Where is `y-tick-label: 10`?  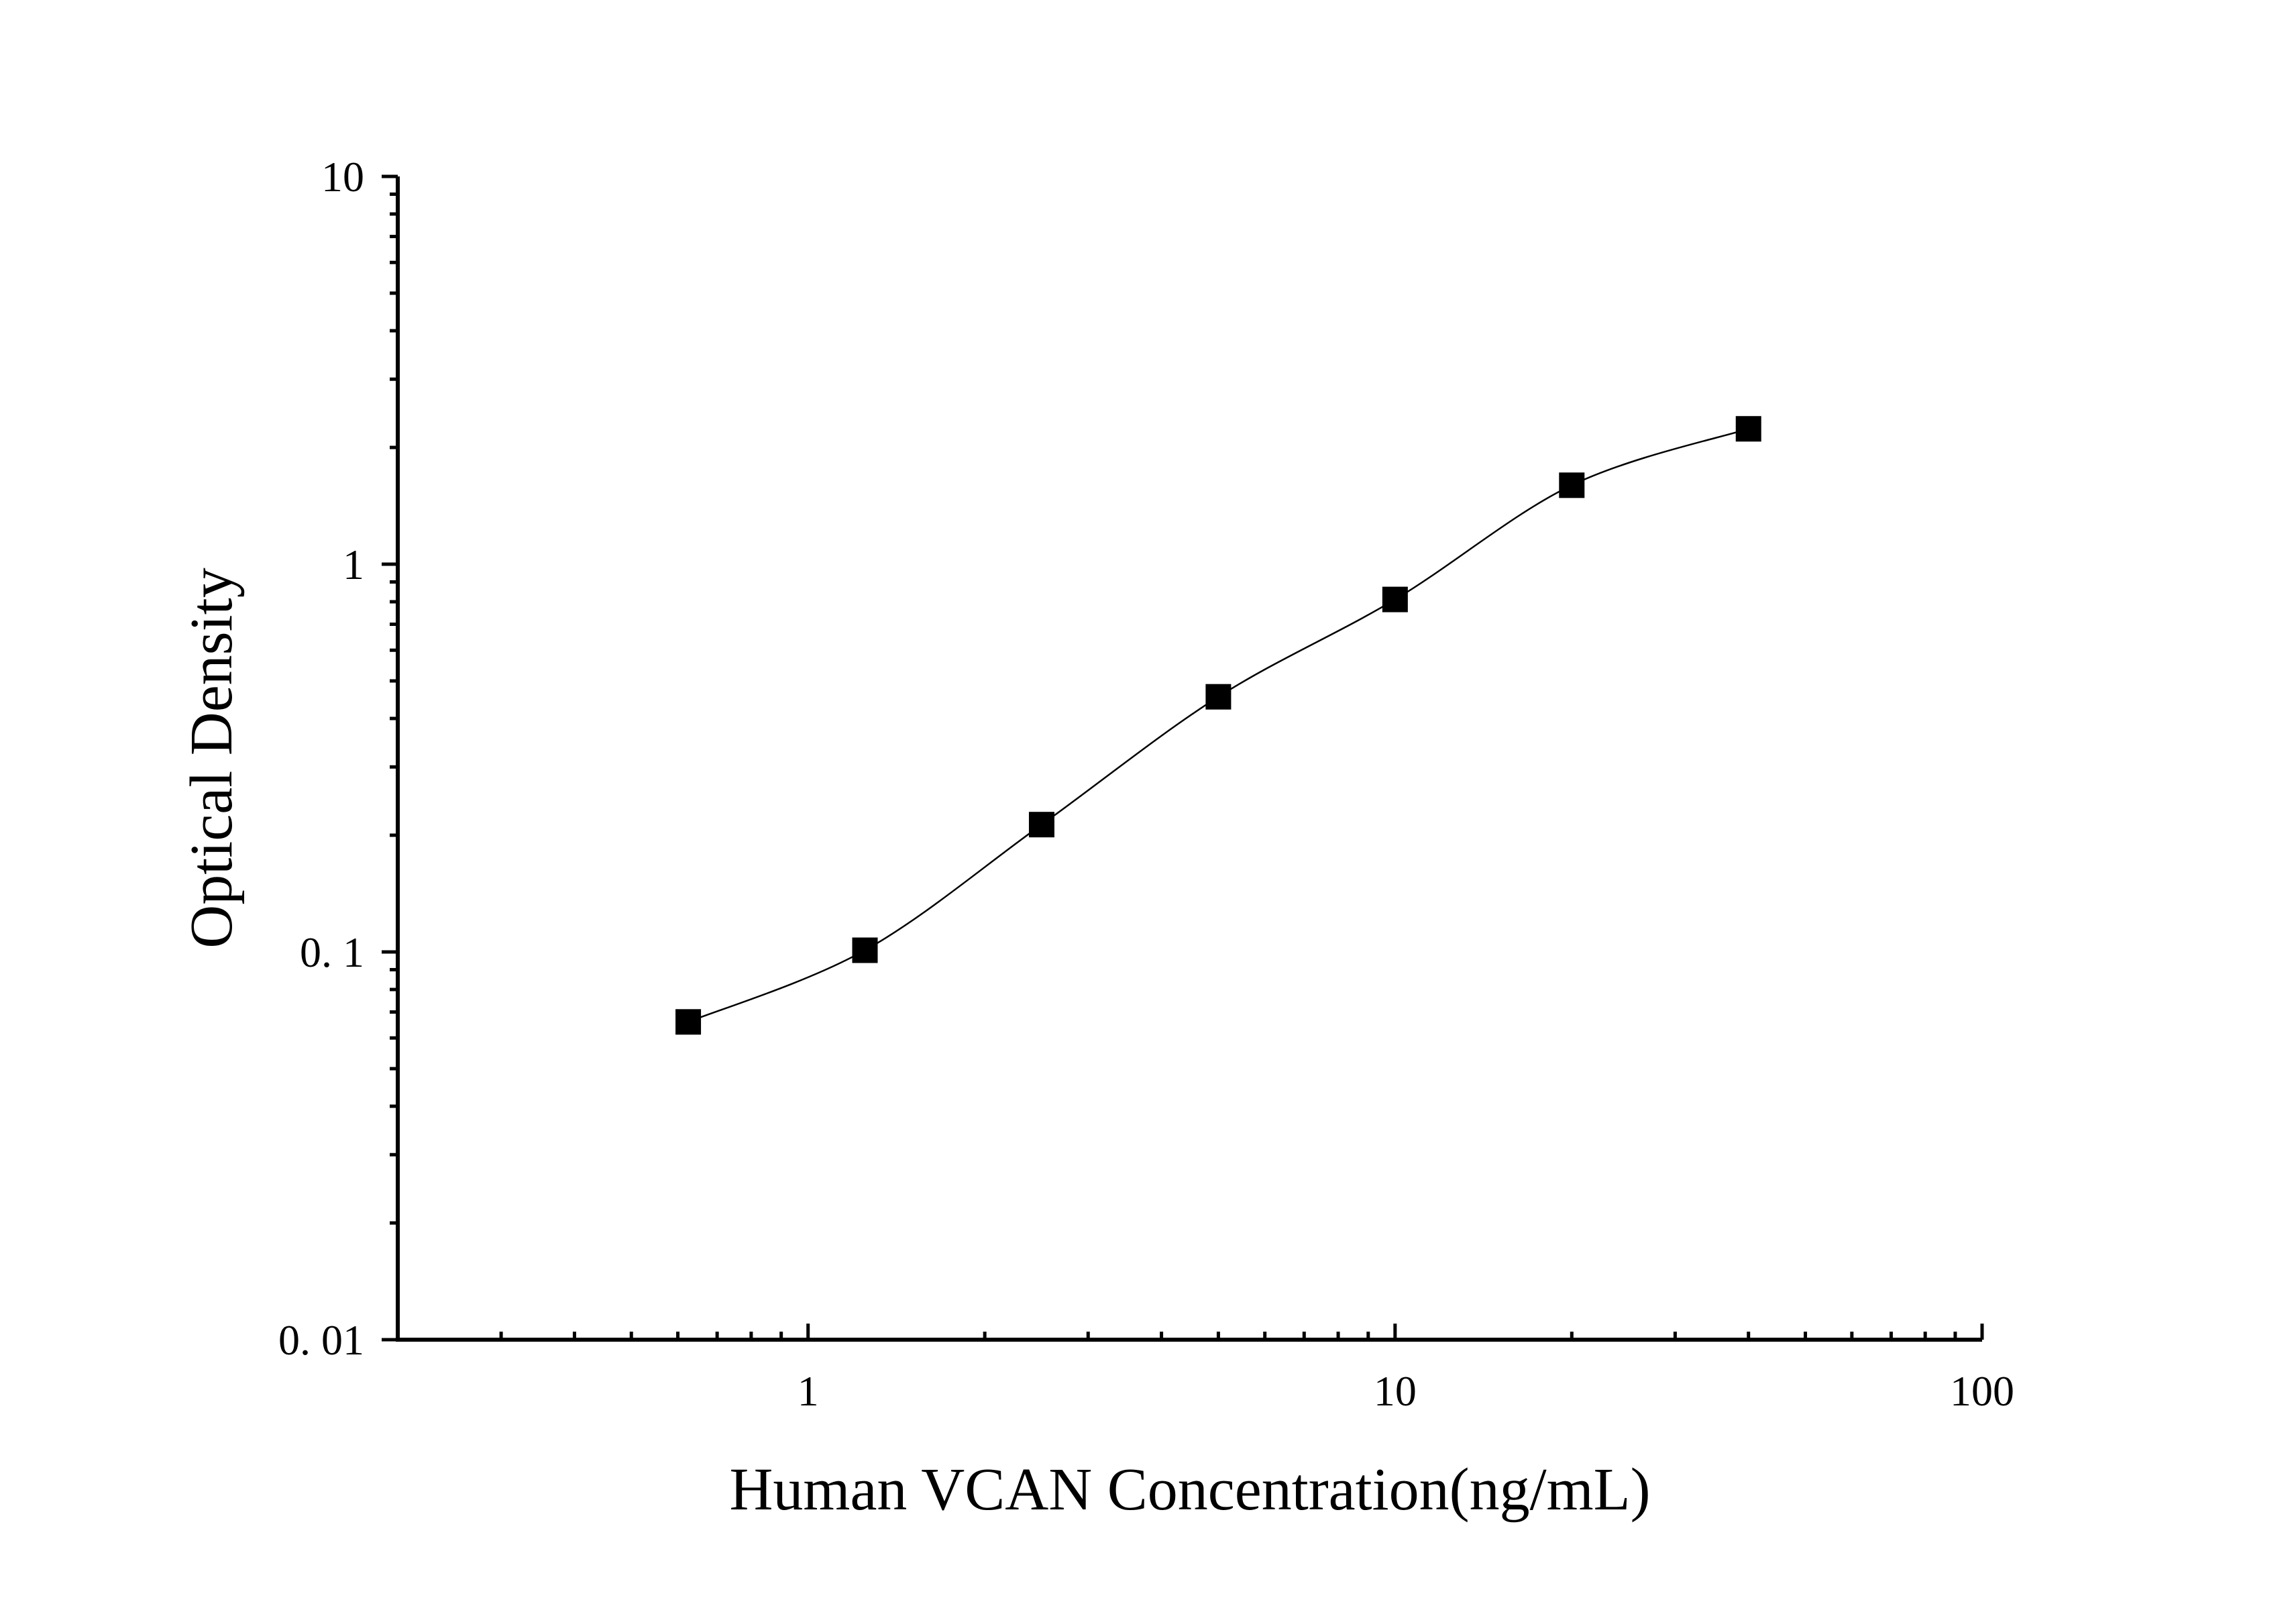 y-tick-label: 10 is located at coordinates (342, 177).